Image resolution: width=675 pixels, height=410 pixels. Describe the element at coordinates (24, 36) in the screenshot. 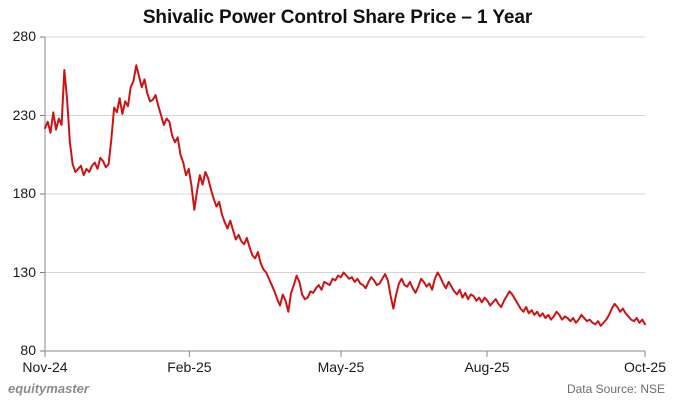

I see `y-tick-label: 280` at that location.